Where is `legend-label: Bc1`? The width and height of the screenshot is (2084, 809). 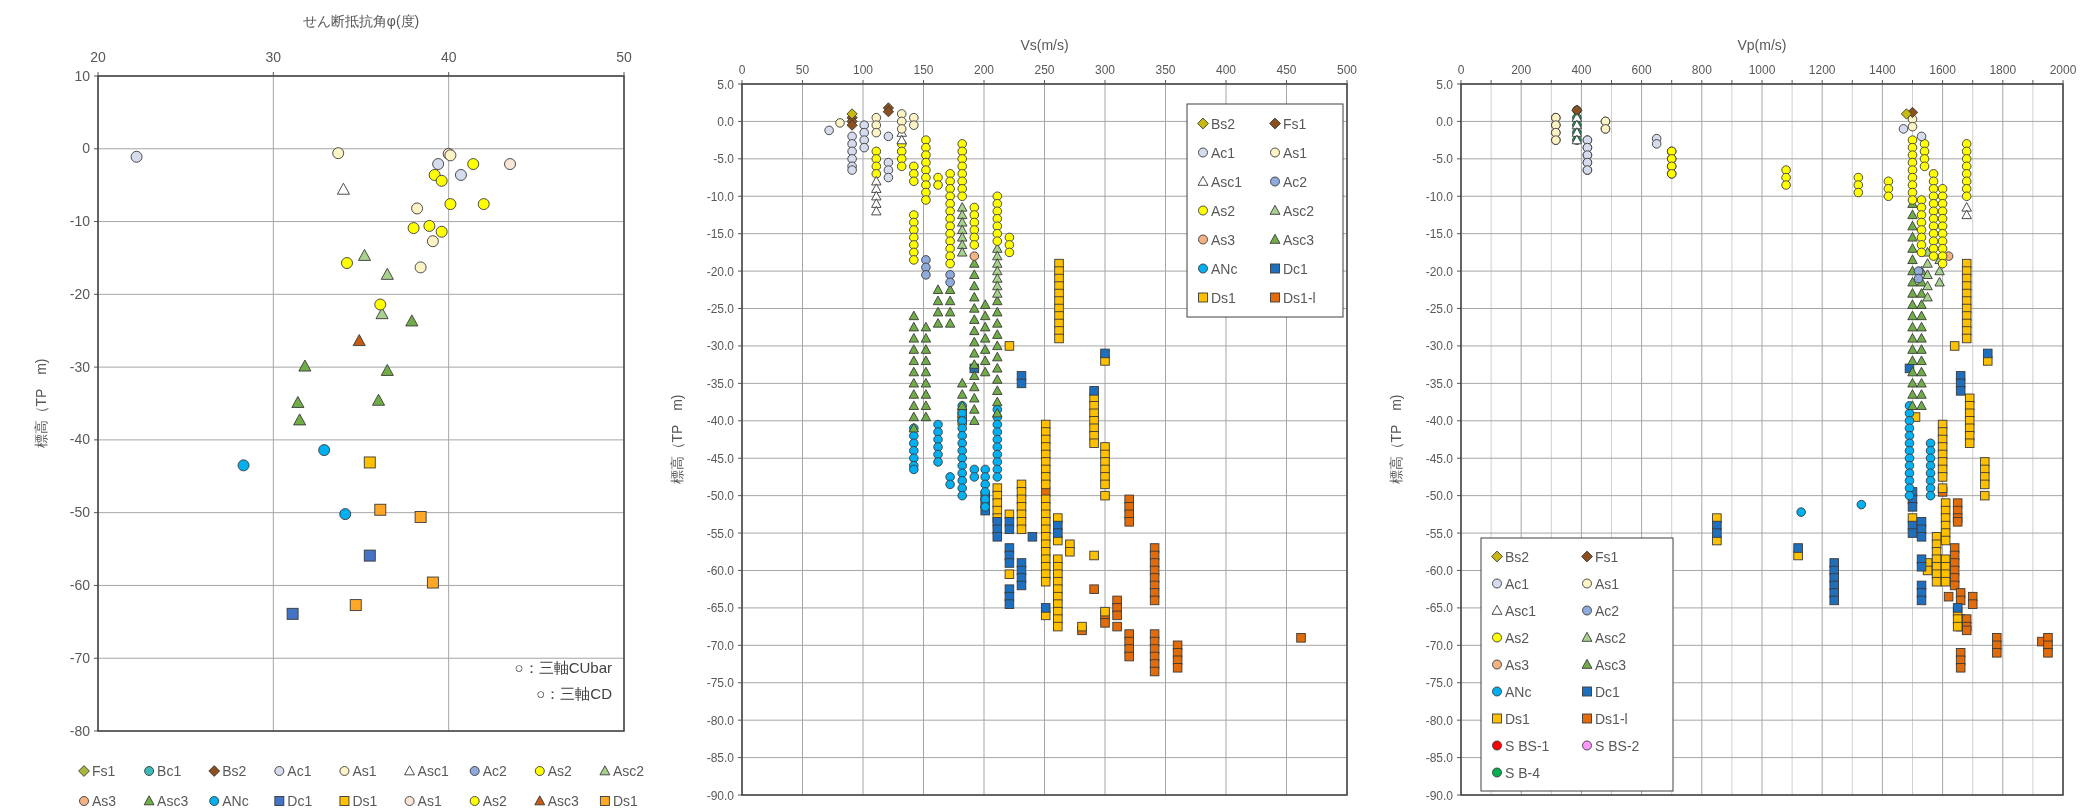
legend-label: Bc1 is located at coordinates (169, 771).